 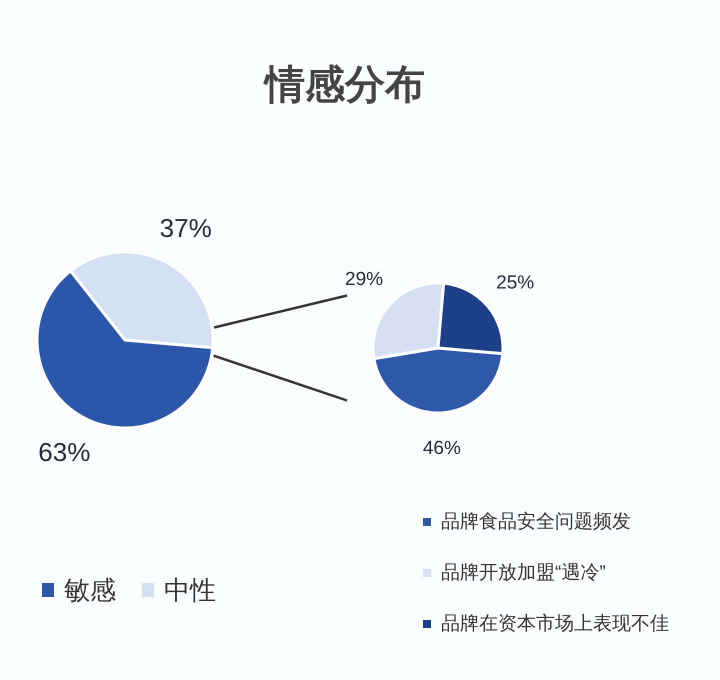 What do you see at coordinates (536, 521) in the screenshot?
I see `legend-label: 品牌食品安全问题频发` at bounding box center [536, 521].